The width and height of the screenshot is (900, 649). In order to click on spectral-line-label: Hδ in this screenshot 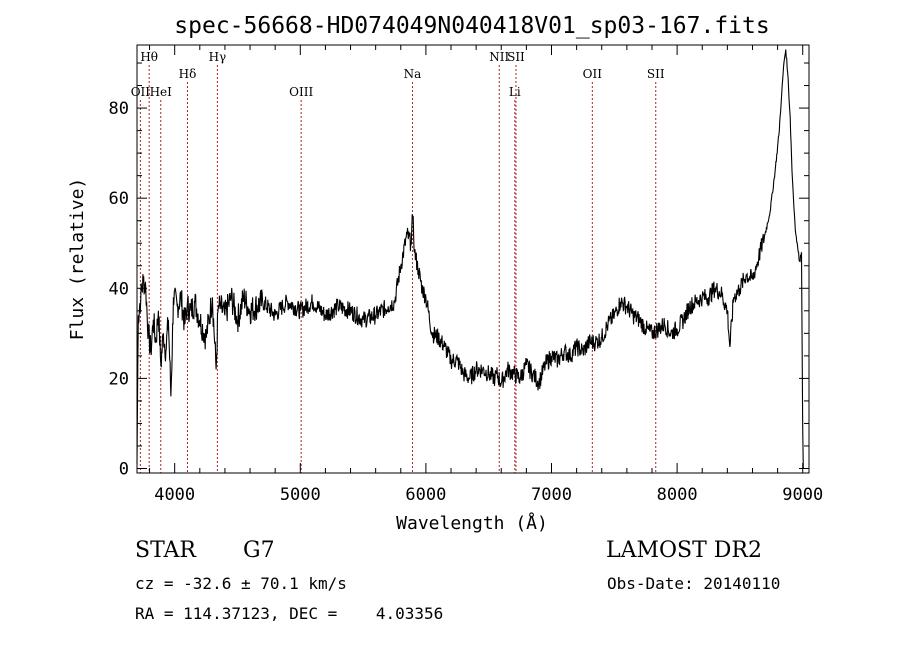, I will do `click(188, 74)`.